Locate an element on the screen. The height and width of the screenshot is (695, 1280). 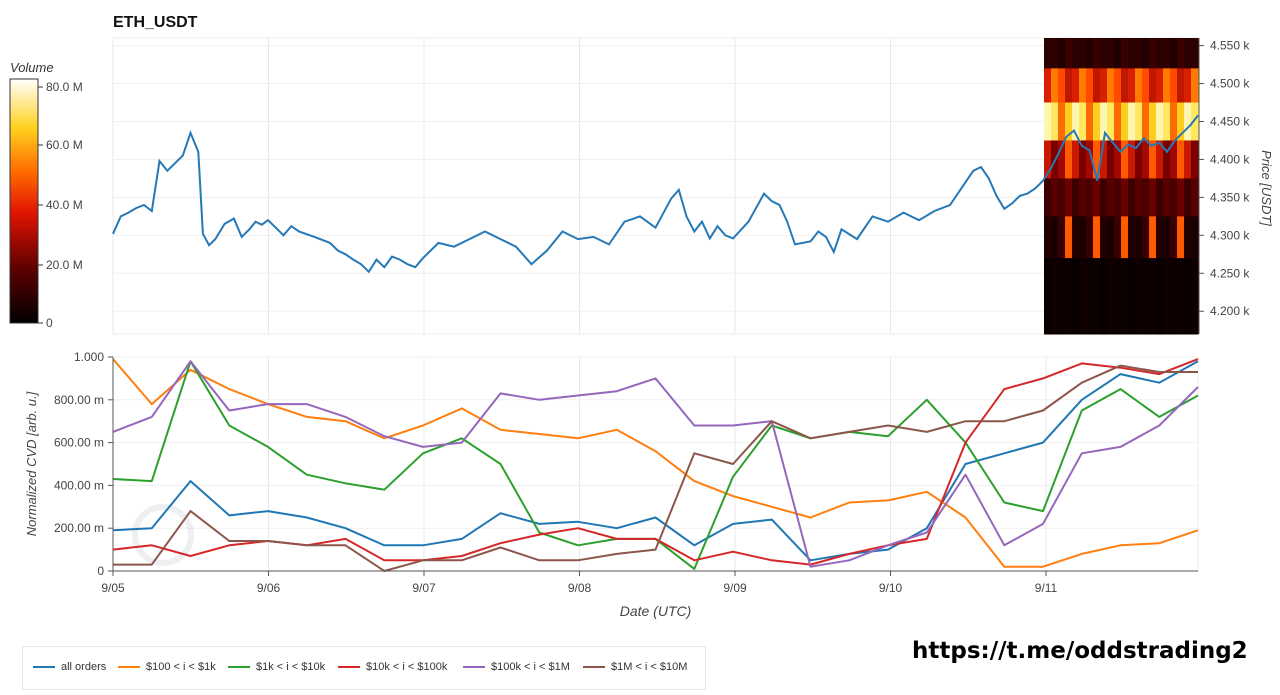
price-y-axis-label: Price [USDT] is located at coordinates (1266, 188).